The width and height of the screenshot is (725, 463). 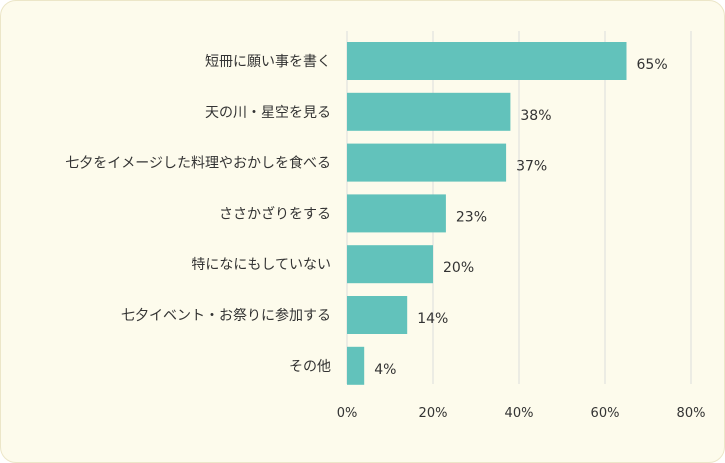 I want to click on value-label-5: 14%, so click(x=432, y=319).